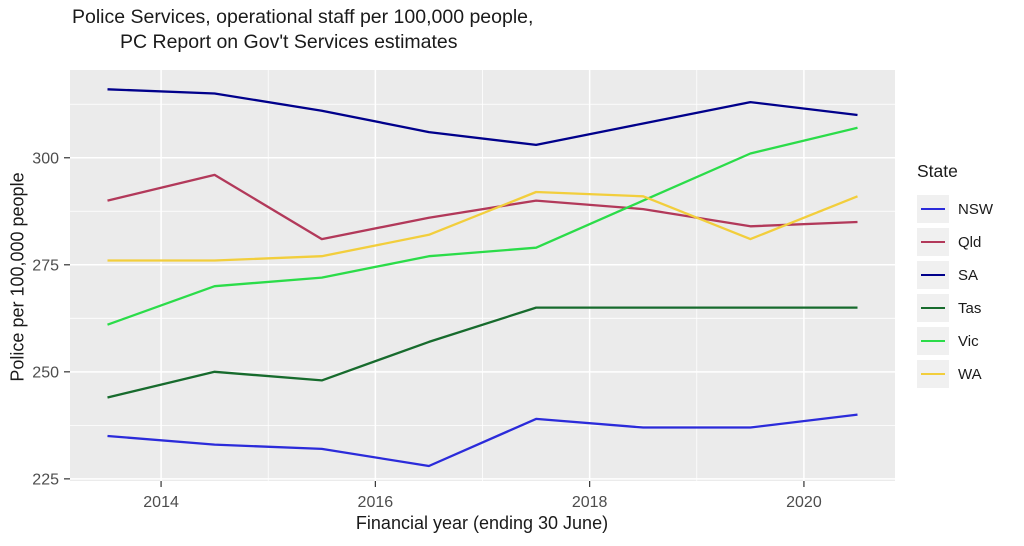 The height and width of the screenshot is (546, 1024). I want to click on legend-key-tas, so click(933, 308).